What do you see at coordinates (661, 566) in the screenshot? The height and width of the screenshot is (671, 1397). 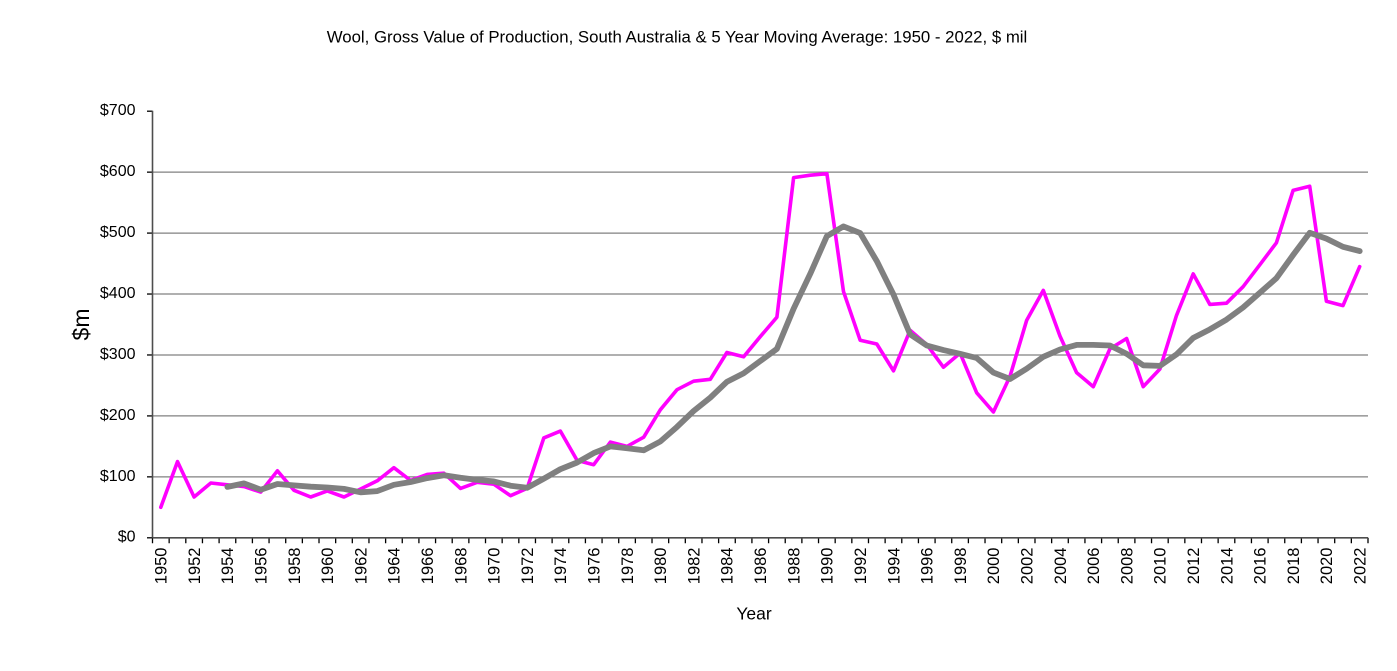 I see `svg-text: 1980` at bounding box center [661, 566].